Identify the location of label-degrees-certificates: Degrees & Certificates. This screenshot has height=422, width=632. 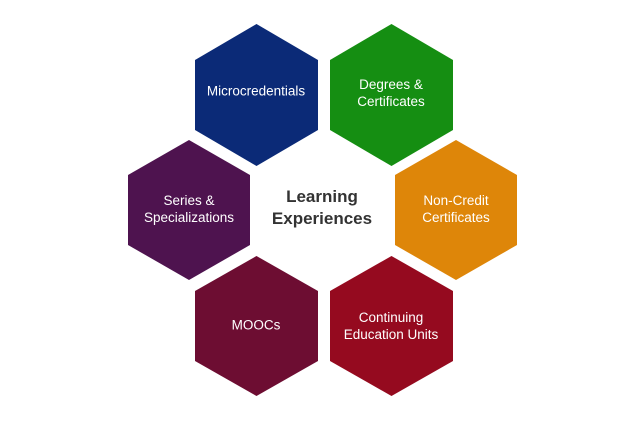
(391, 93).